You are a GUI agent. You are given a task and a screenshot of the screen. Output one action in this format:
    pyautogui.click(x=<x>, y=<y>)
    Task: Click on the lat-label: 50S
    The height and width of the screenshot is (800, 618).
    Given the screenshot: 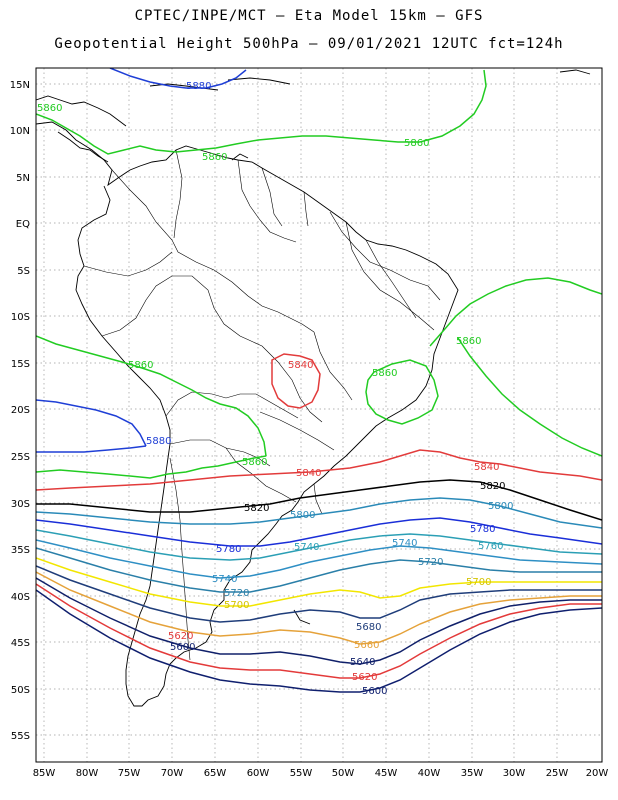 What is the action you would take?
    pyautogui.click(x=20, y=690)
    